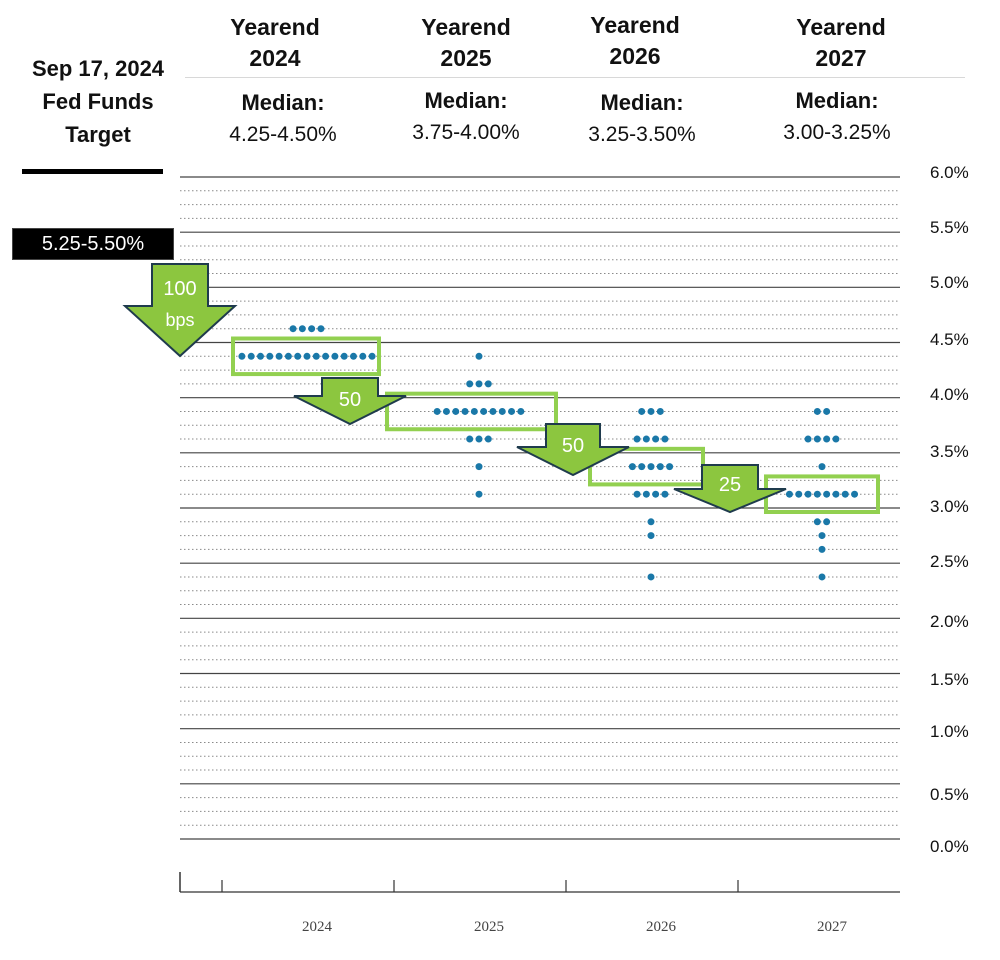 This screenshot has height=960, width=1000. Describe the element at coordinates (283, 102) in the screenshot. I see `median-label-2024: Median:` at that location.